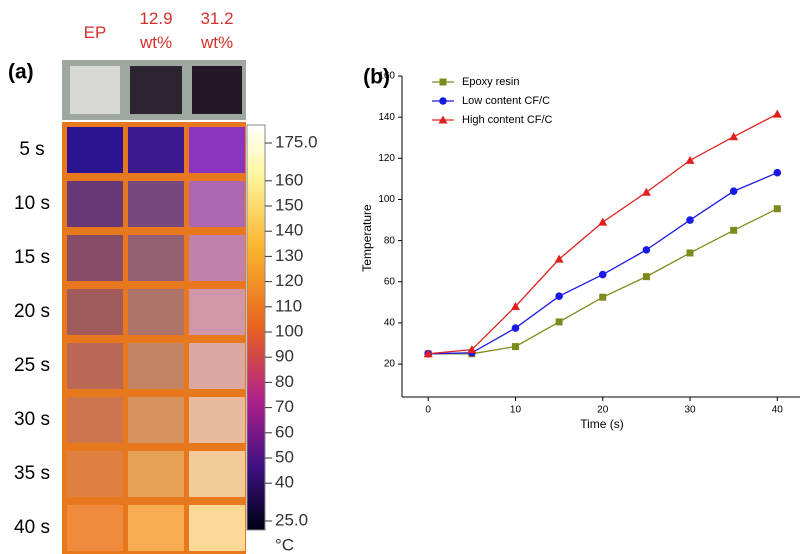  Describe the element at coordinates (32, 527) in the screenshot. I see `row-label: 40 s` at that location.